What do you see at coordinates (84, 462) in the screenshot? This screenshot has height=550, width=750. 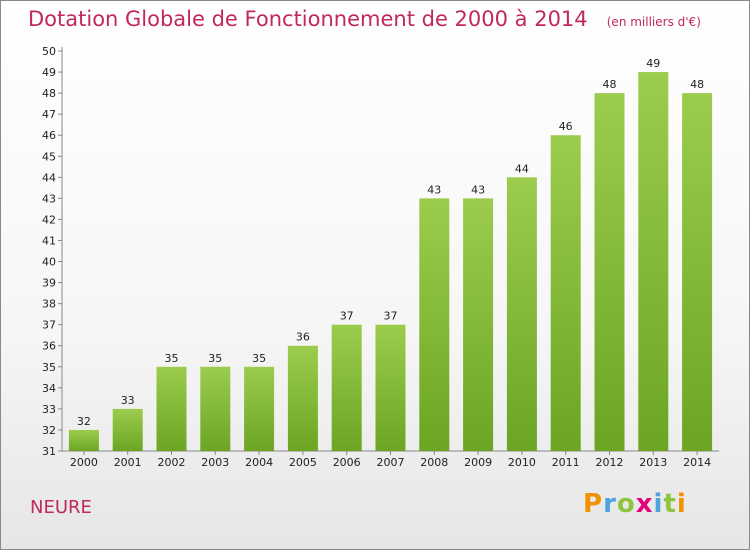 I see `x-tick-label-2000: 2000` at bounding box center [84, 462].